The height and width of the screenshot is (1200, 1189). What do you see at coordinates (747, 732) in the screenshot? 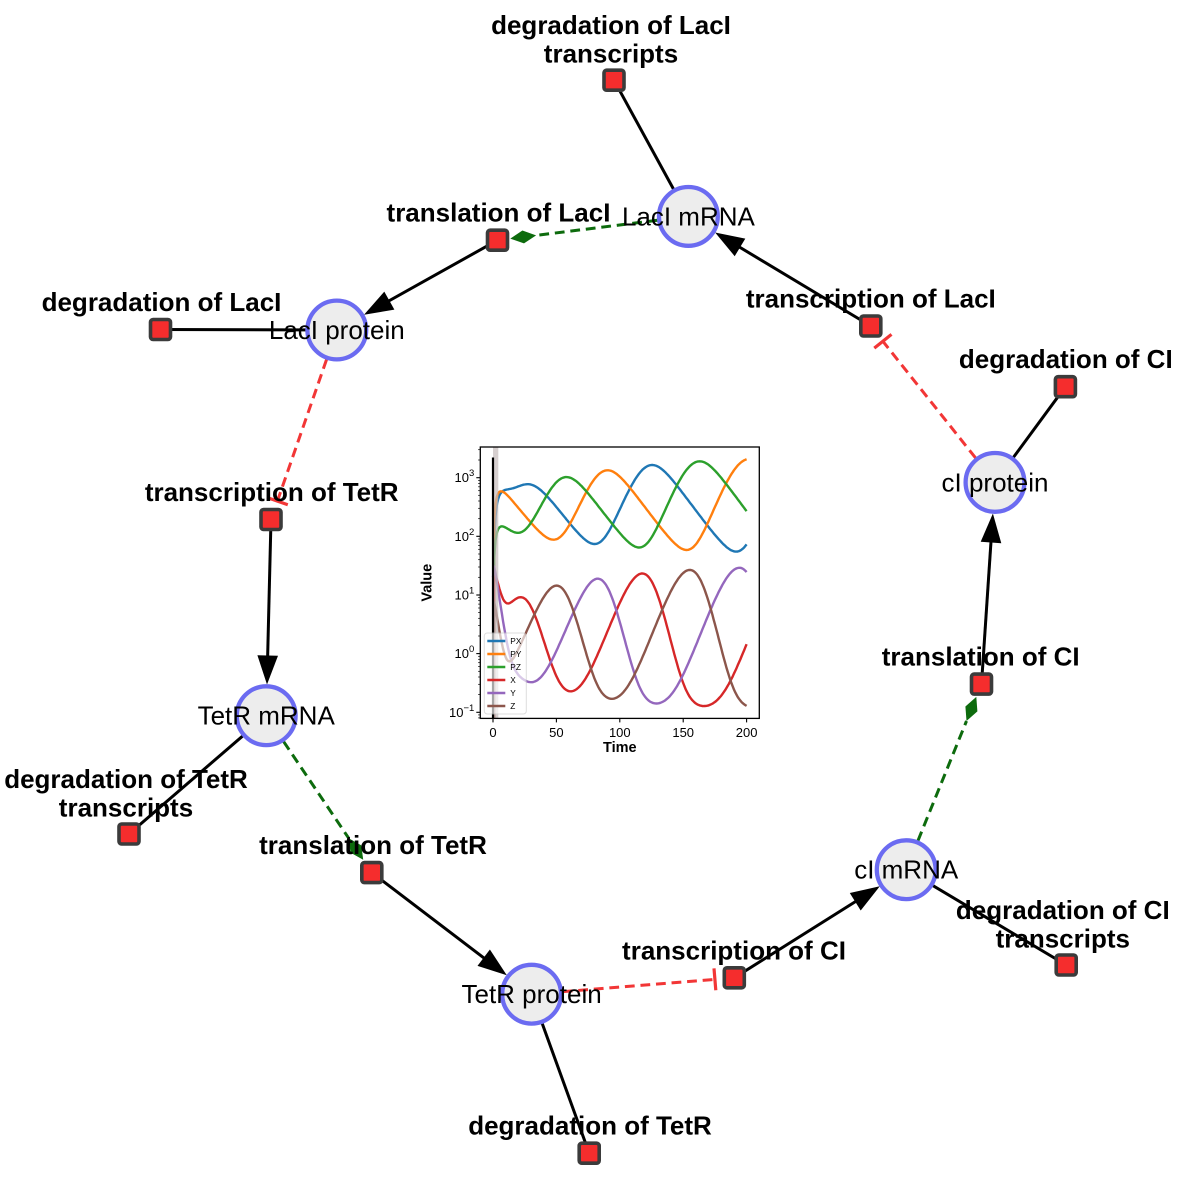
I see `svg-text: 200` at bounding box center [747, 732].